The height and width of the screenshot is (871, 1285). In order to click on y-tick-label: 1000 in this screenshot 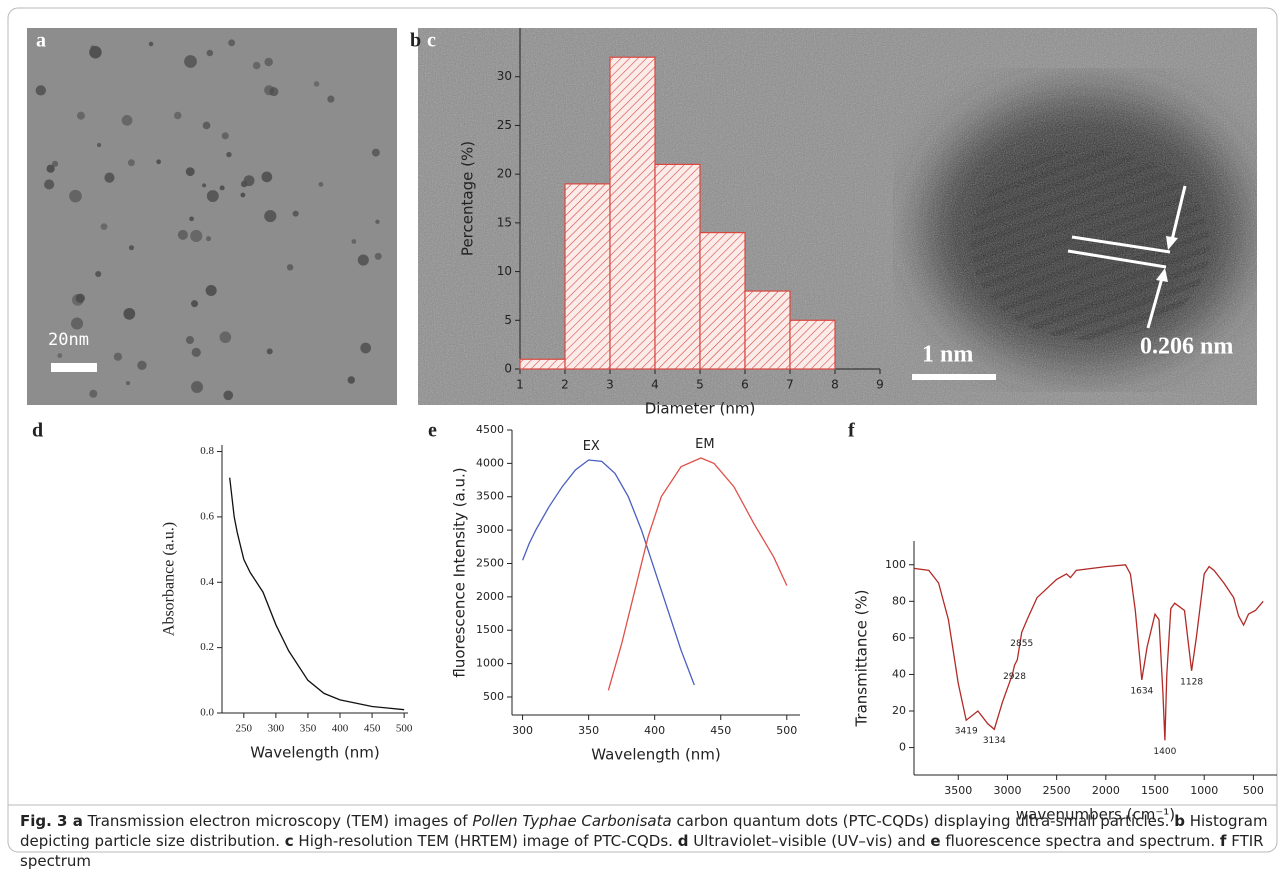, I will do `click(490, 663)`.